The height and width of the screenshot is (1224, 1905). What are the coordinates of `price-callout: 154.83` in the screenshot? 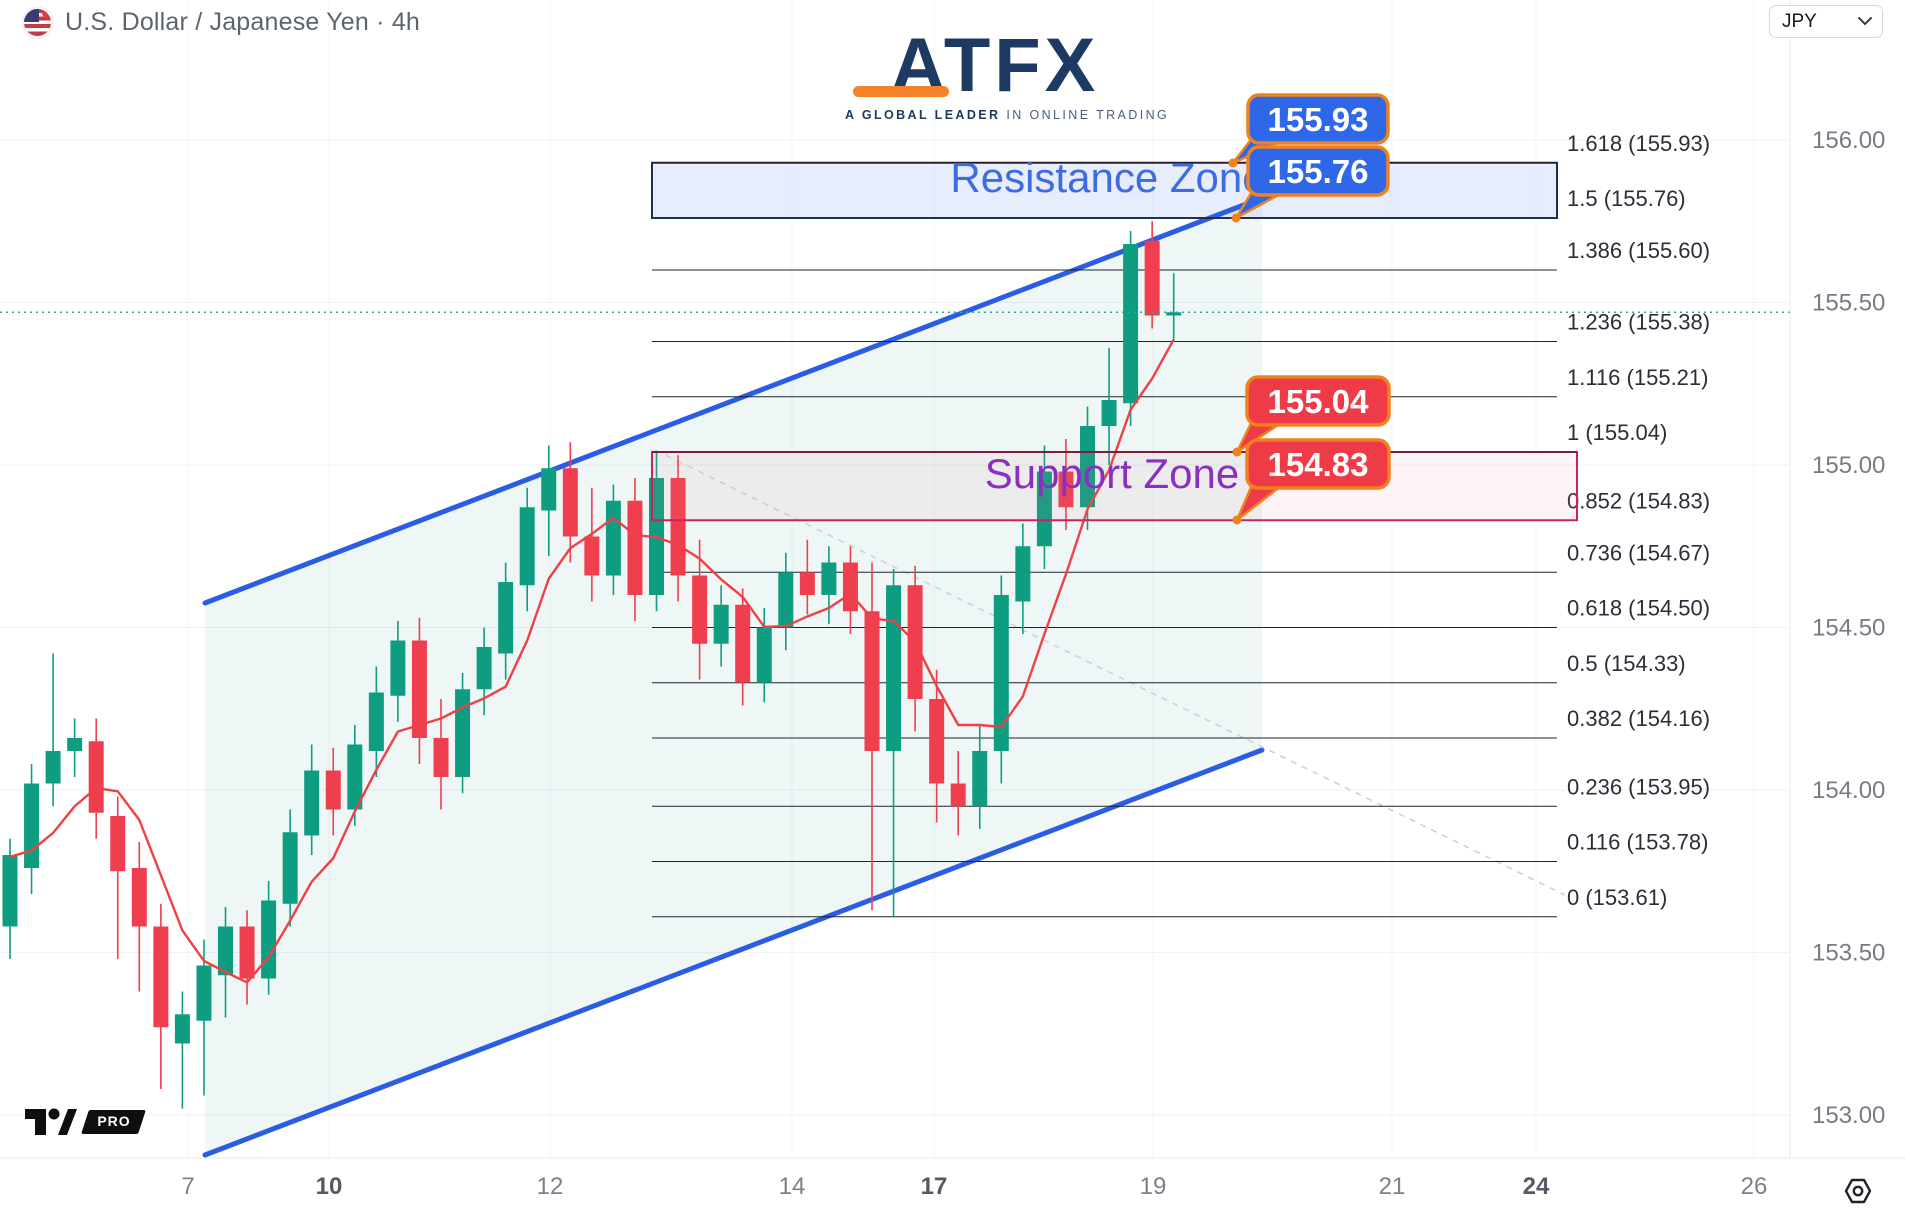 It's located at (1311, 481).